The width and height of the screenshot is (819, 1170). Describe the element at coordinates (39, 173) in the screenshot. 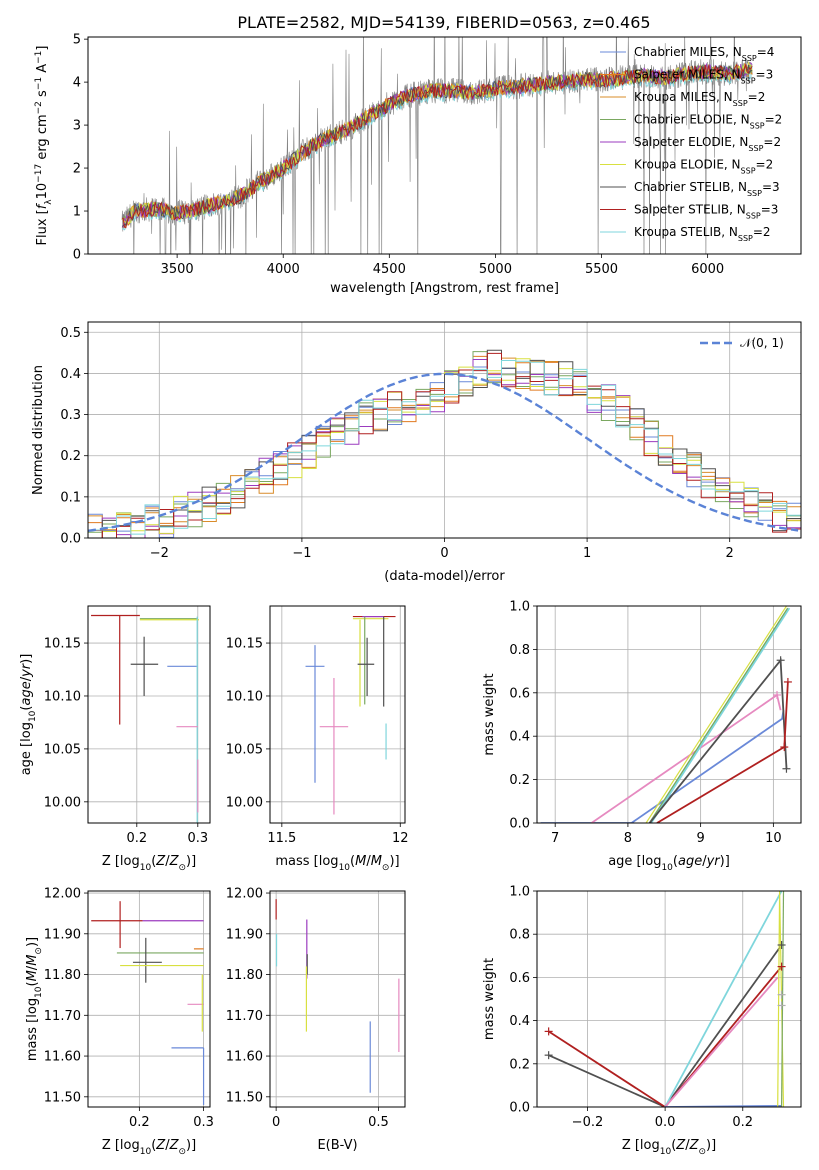

I see `label-part: −17` at that location.